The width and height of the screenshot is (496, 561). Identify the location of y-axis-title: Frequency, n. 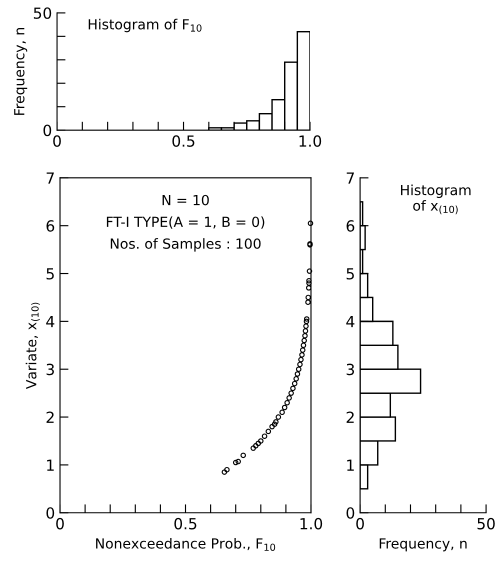
(21, 71).